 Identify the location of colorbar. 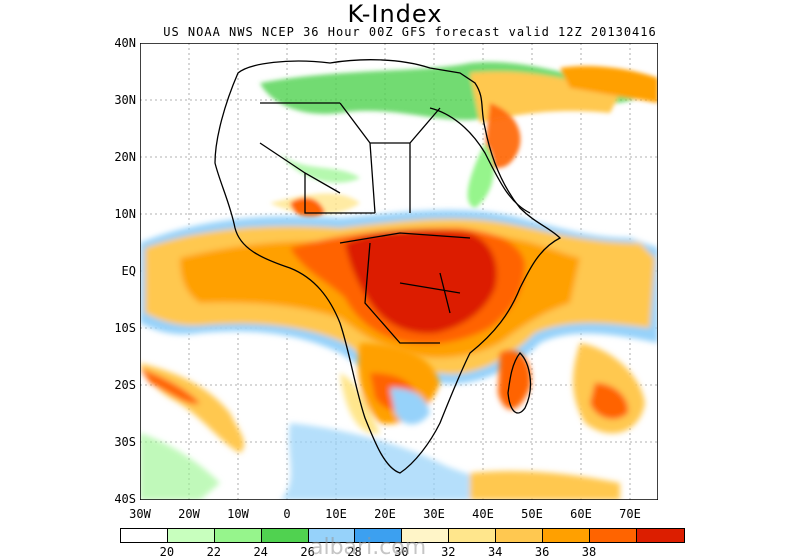
(402, 535).